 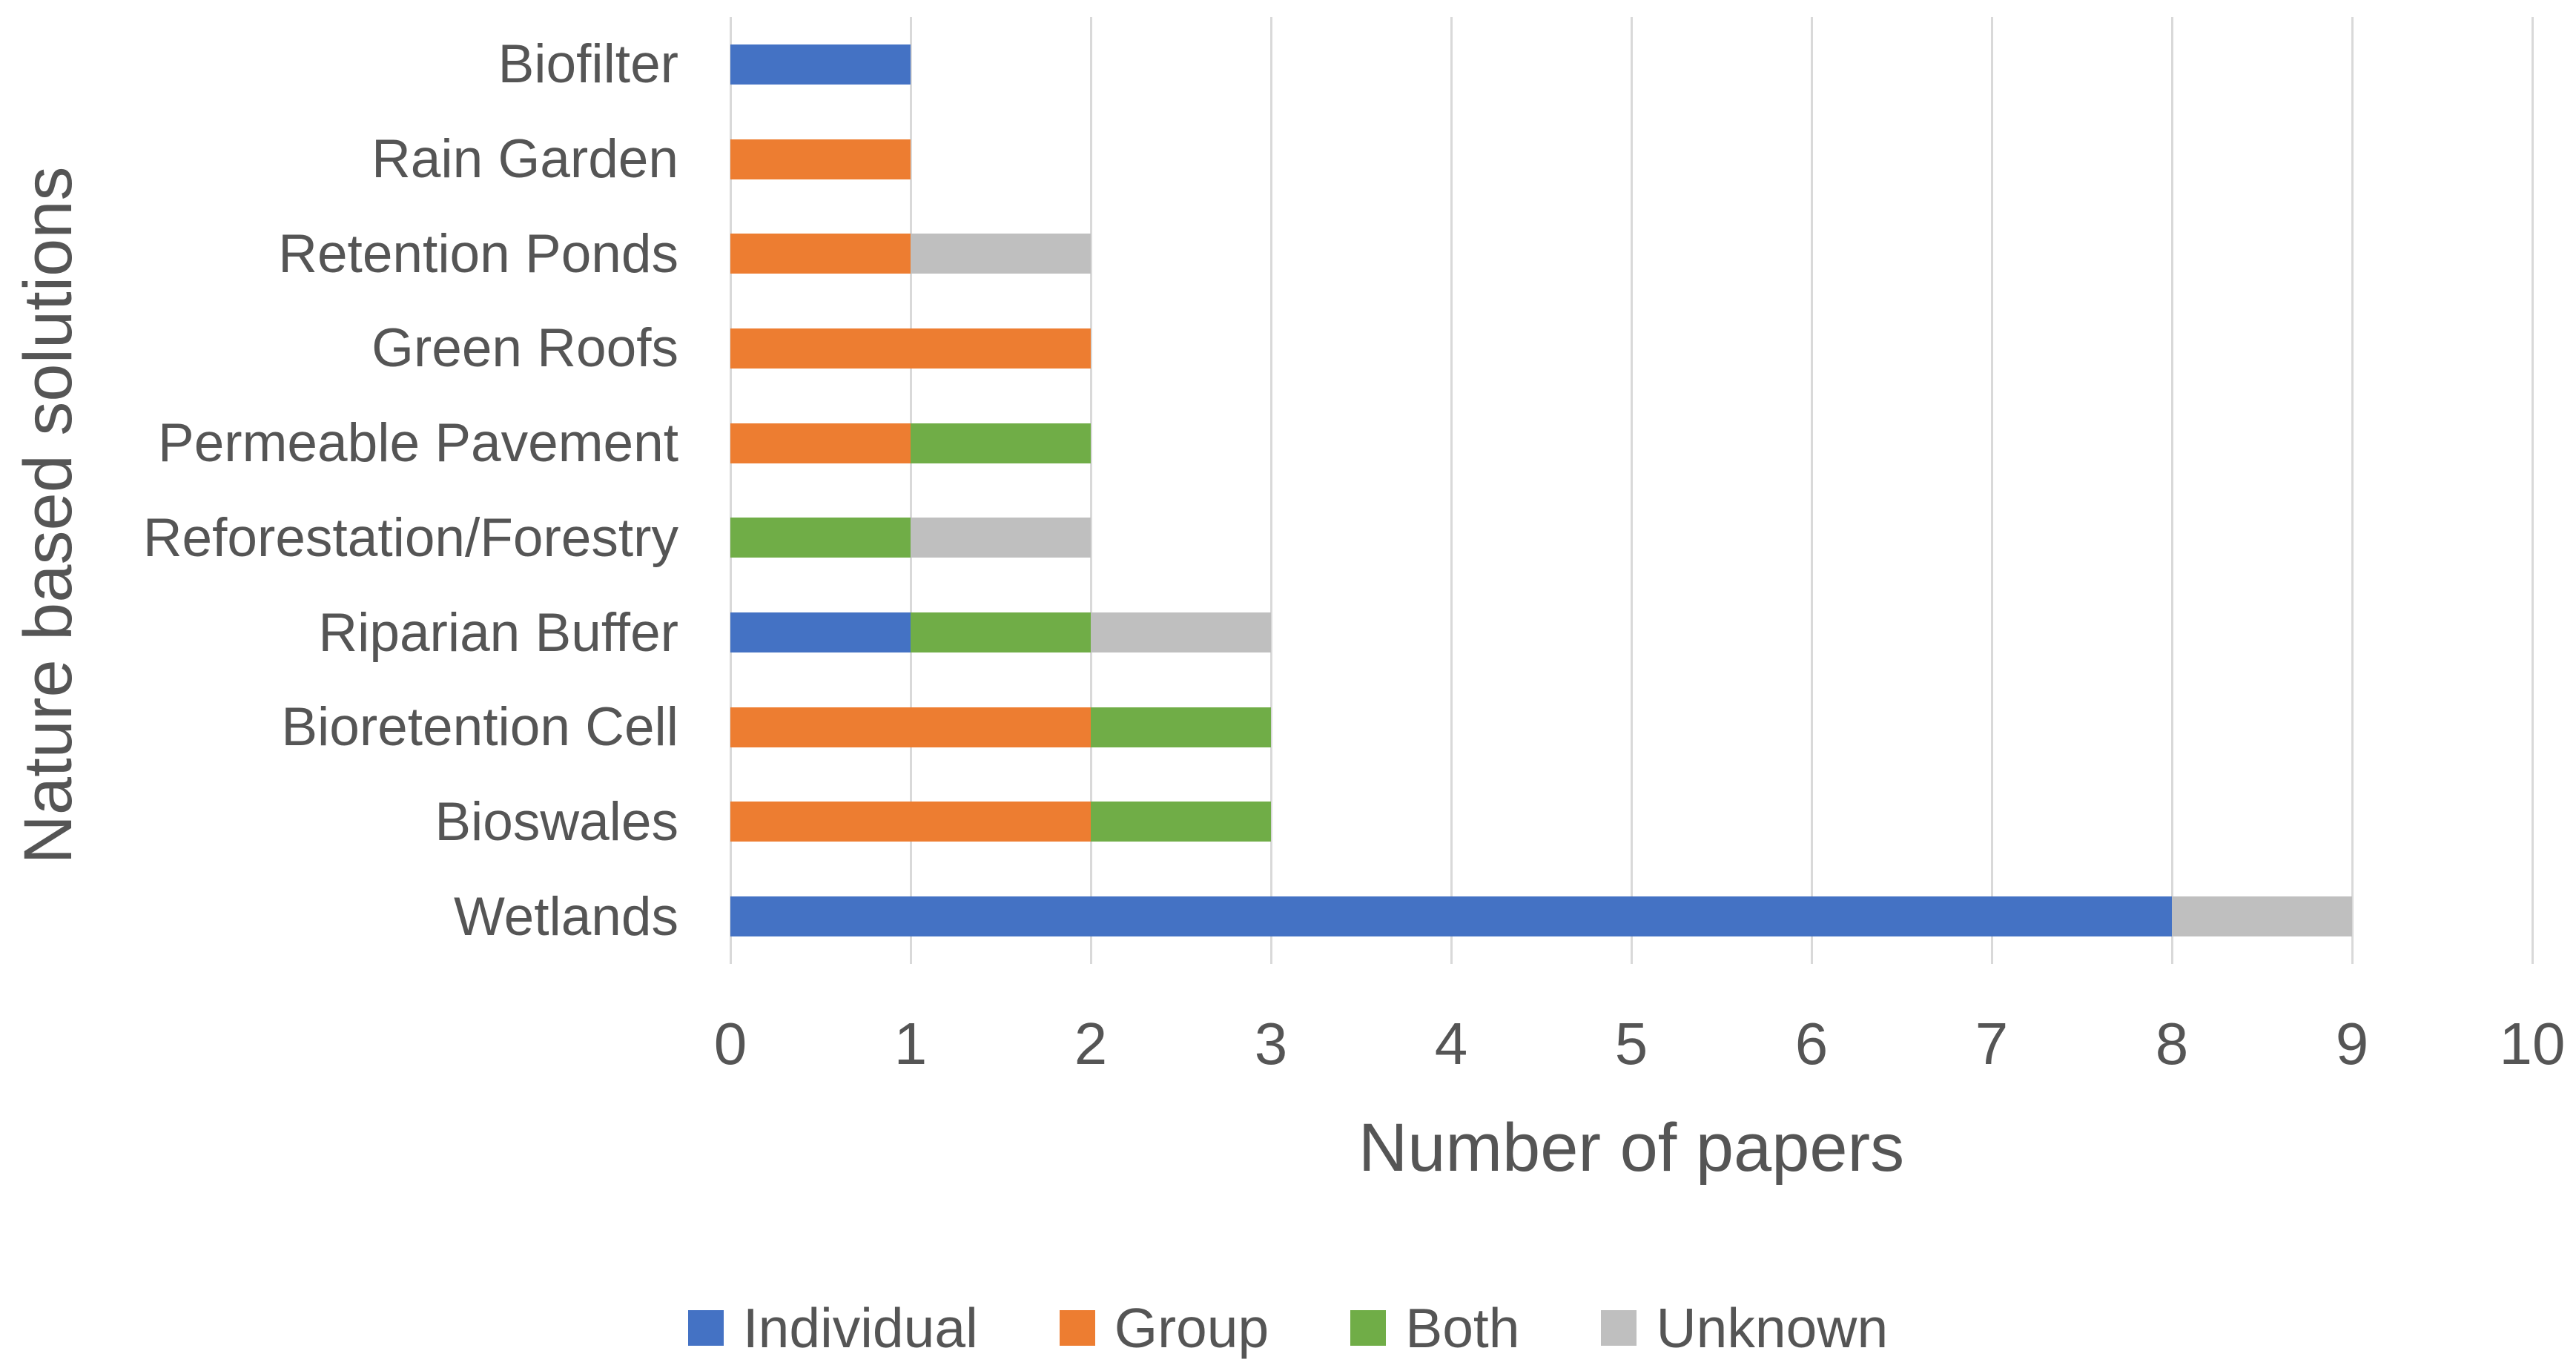 I want to click on legend-label: Group, so click(x=1191, y=1328).